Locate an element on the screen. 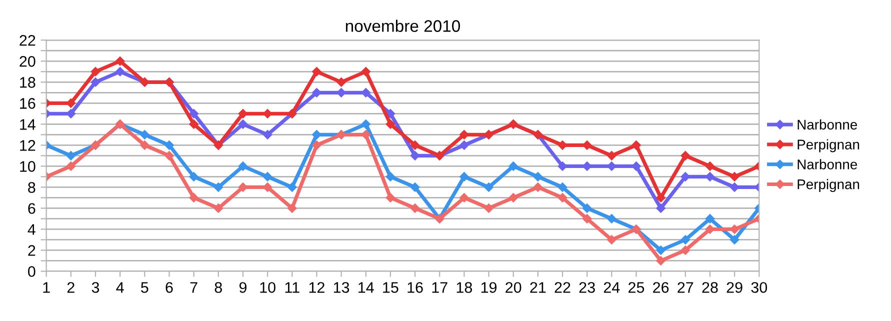 The image size is (891, 321). y-tick-label: 6 is located at coordinates (32, 208).